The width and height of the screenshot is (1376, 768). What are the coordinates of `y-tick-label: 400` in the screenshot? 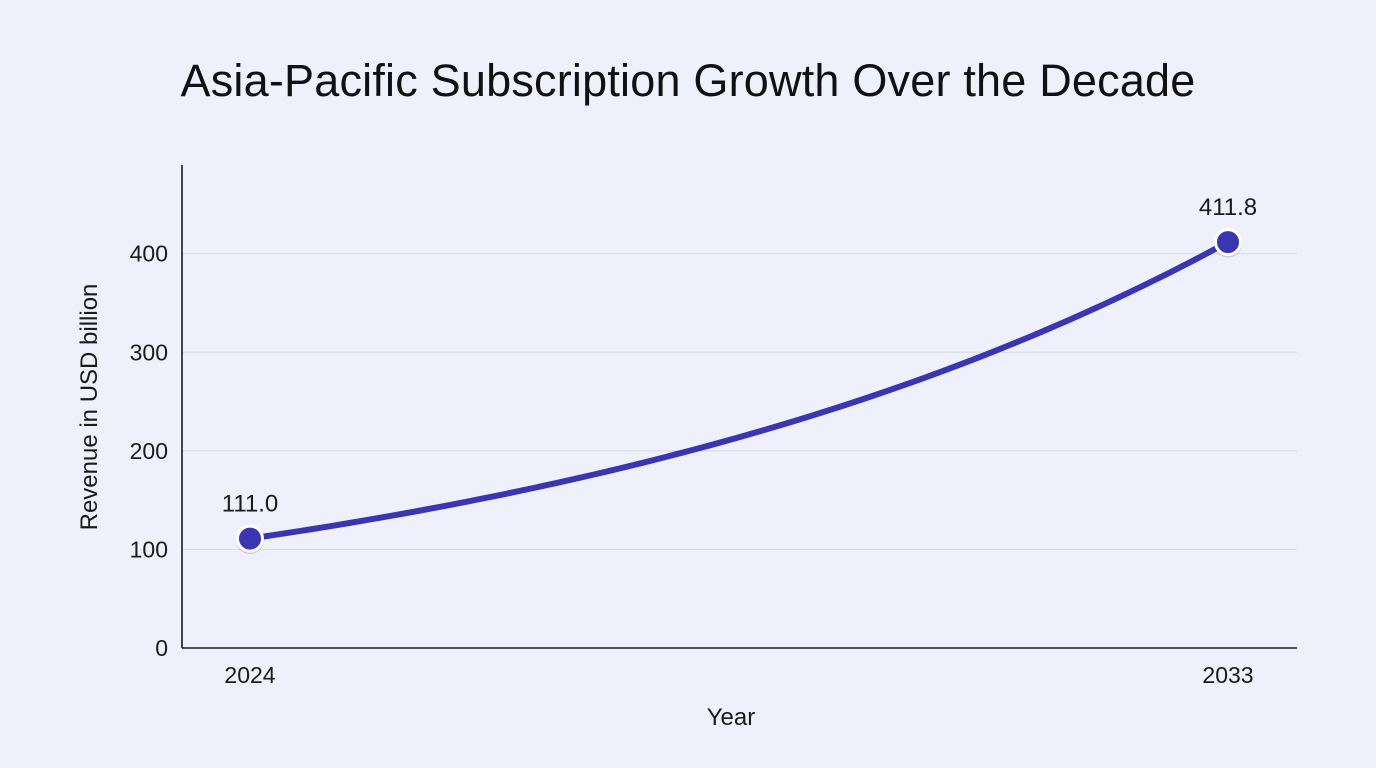 It's located at (149, 254).